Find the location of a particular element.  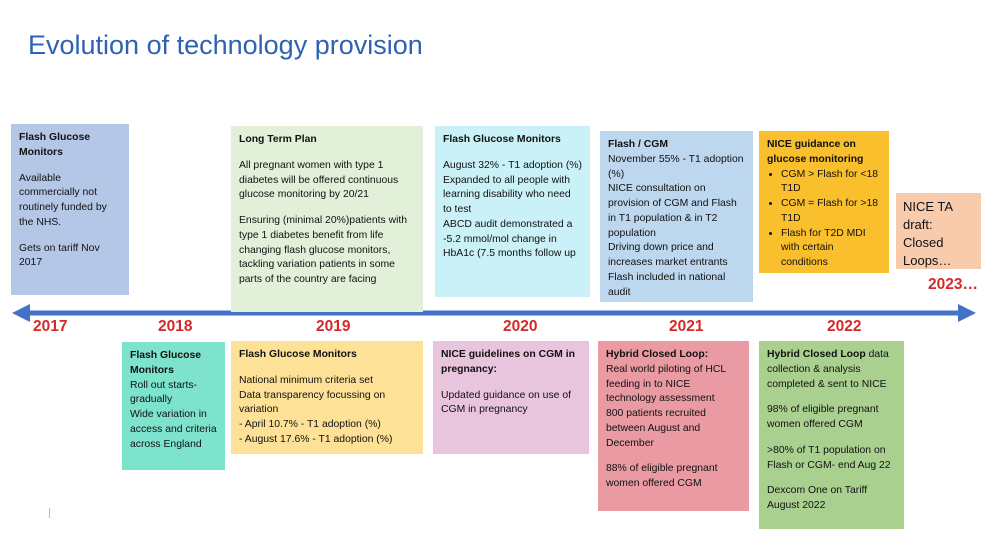

box-heading: Hybrid Closed Loop: is located at coordinates (657, 354).